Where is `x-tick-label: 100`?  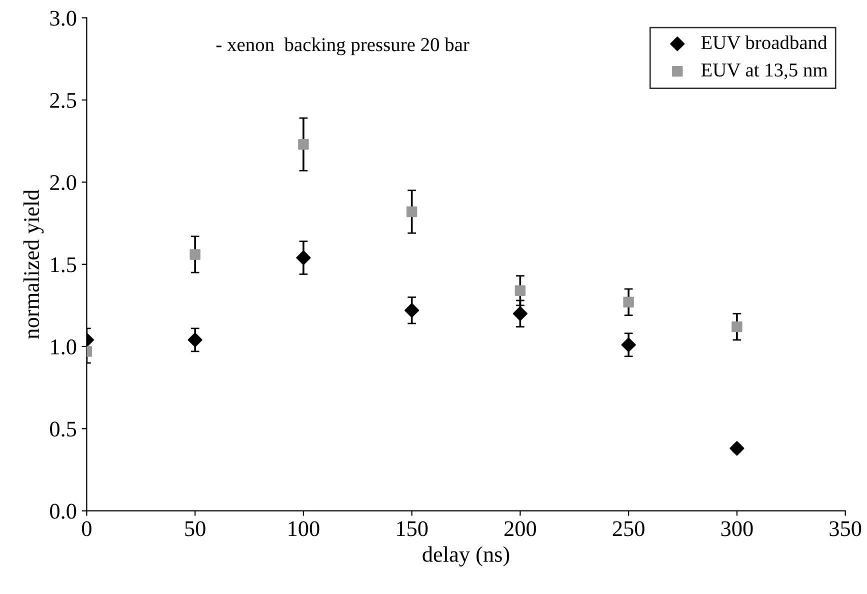 x-tick-label: 100 is located at coordinates (304, 528).